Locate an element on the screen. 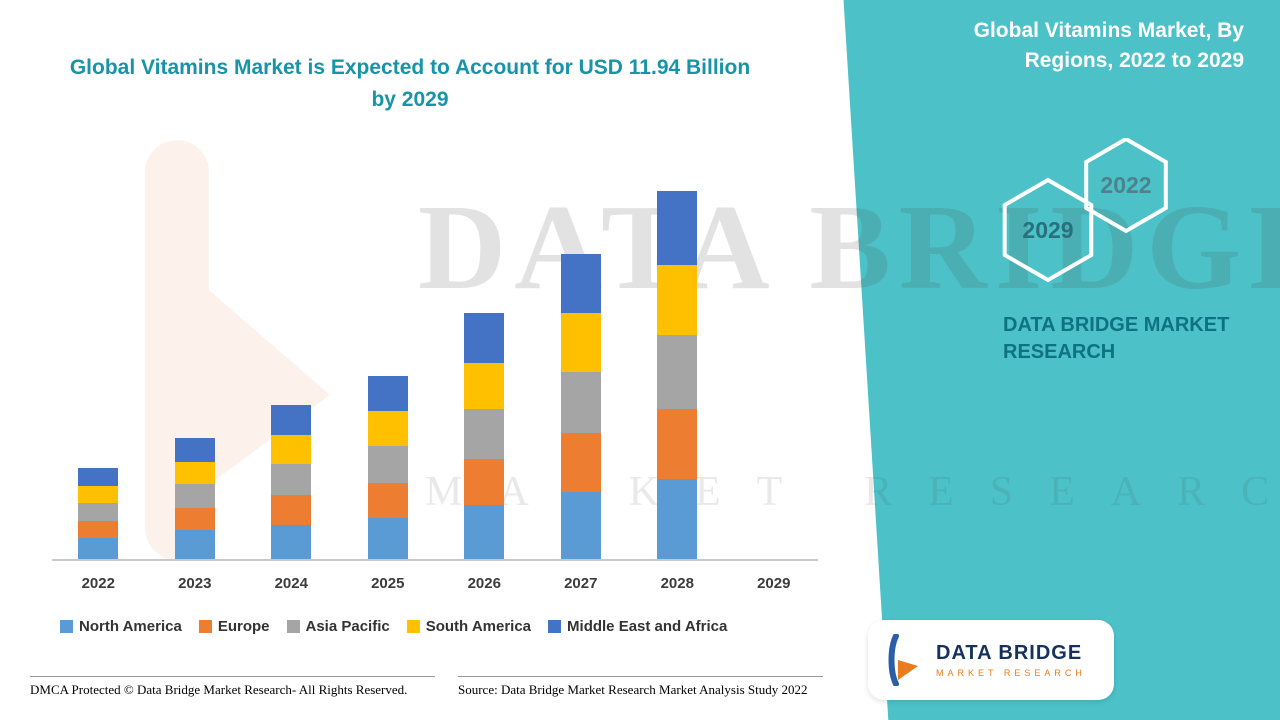 The width and height of the screenshot is (1280, 720). bar-segment-2025-south-america is located at coordinates (387, 428).